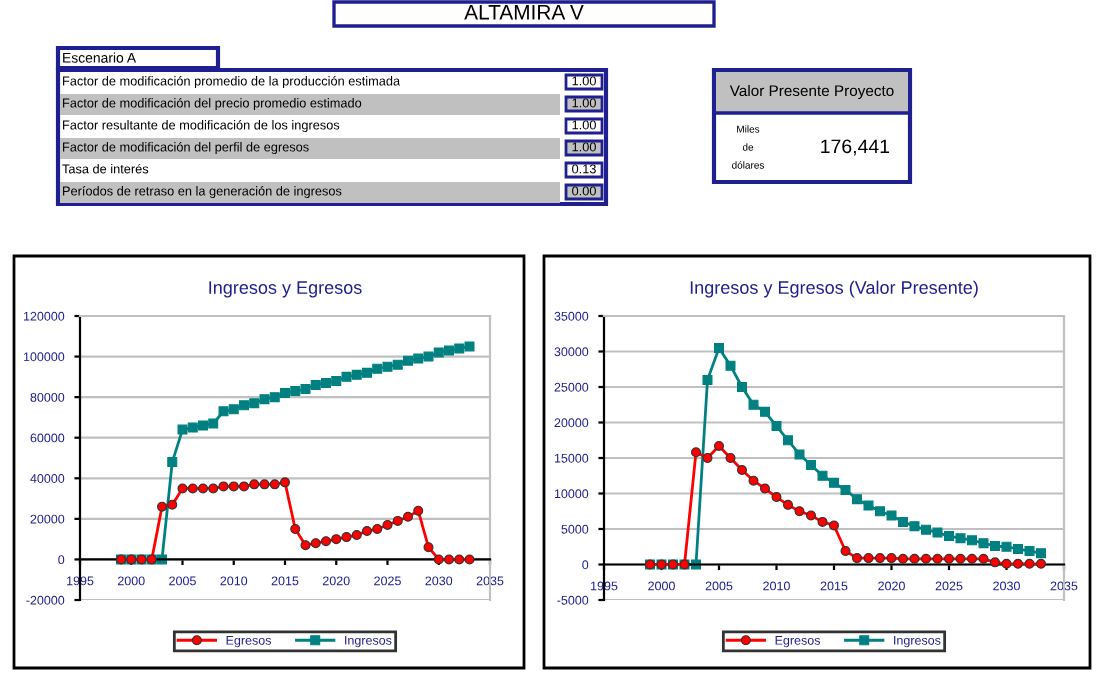 This screenshot has height=680, width=1102. I want to click on text: 176,441, so click(855, 147).